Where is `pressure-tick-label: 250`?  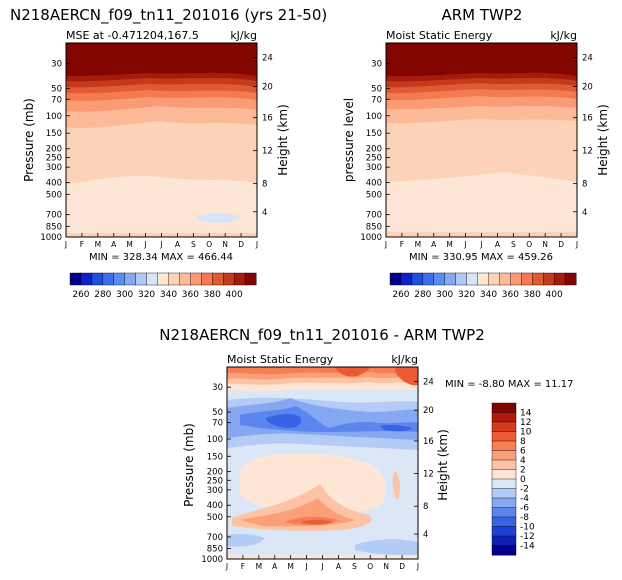
pressure-tick-label: 250 is located at coordinates (215, 481).